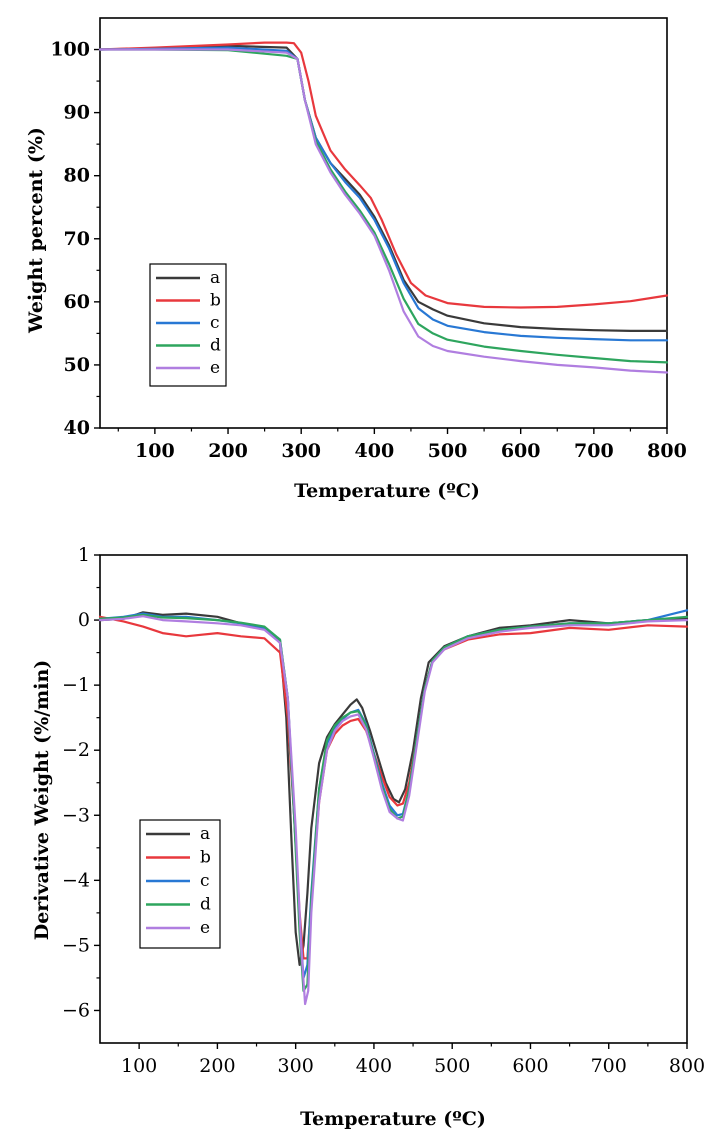 The image size is (720, 1141). Describe the element at coordinates (155, 451) in the screenshot. I see `tga-x-tick-label: 100` at that location.